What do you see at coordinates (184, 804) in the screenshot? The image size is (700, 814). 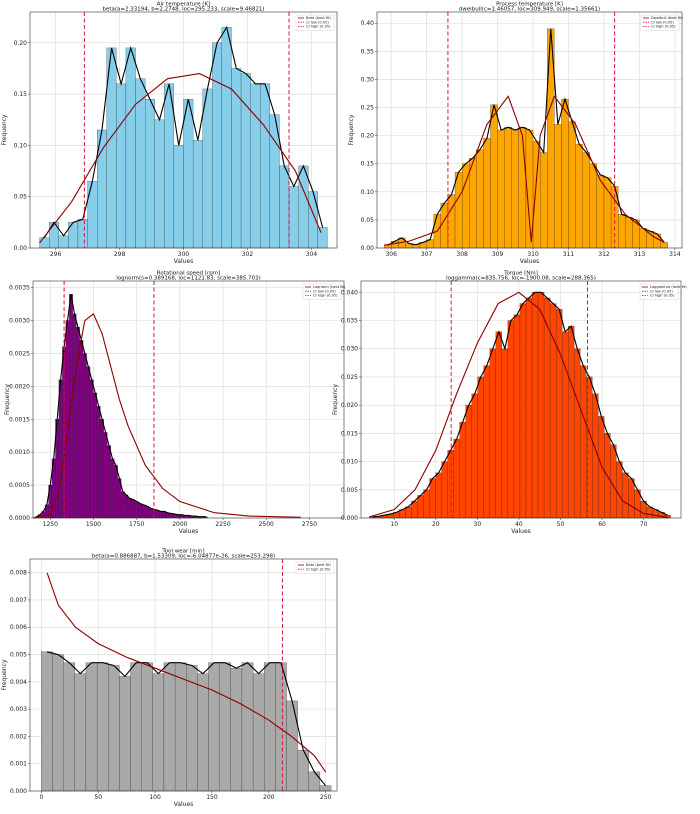 I see `x-axis-label: Values` at bounding box center [184, 804].